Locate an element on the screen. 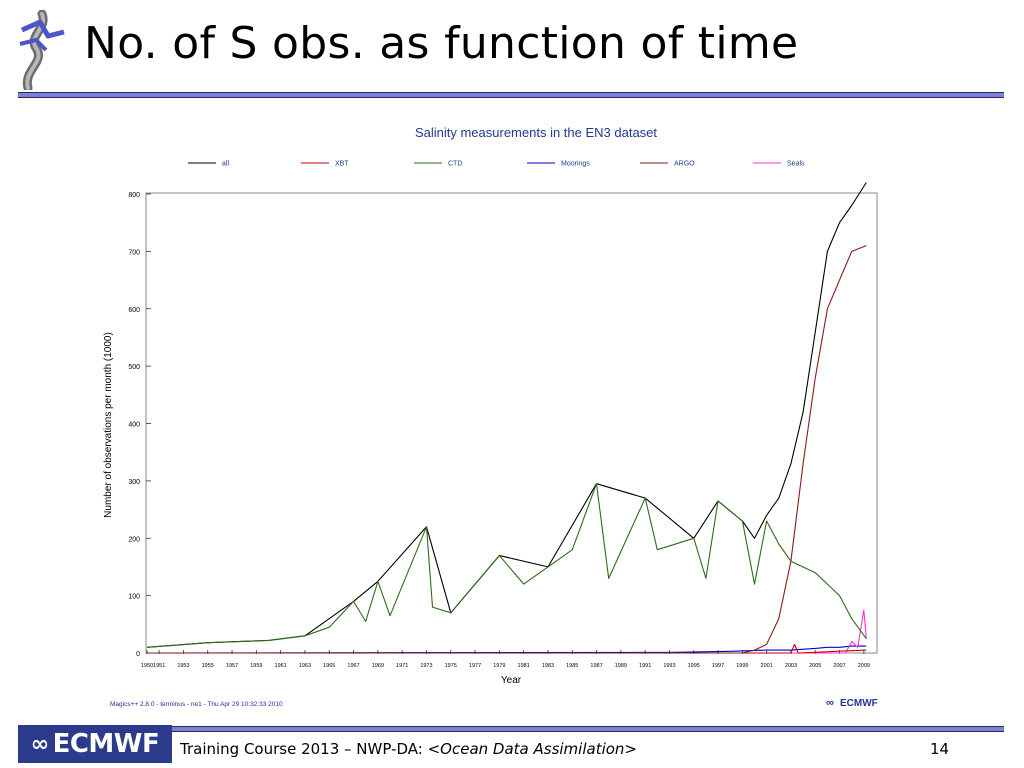 Image resolution: width=1024 pixels, height=768 pixels. y-tick-label: 400 is located at coordinates (134, 425).